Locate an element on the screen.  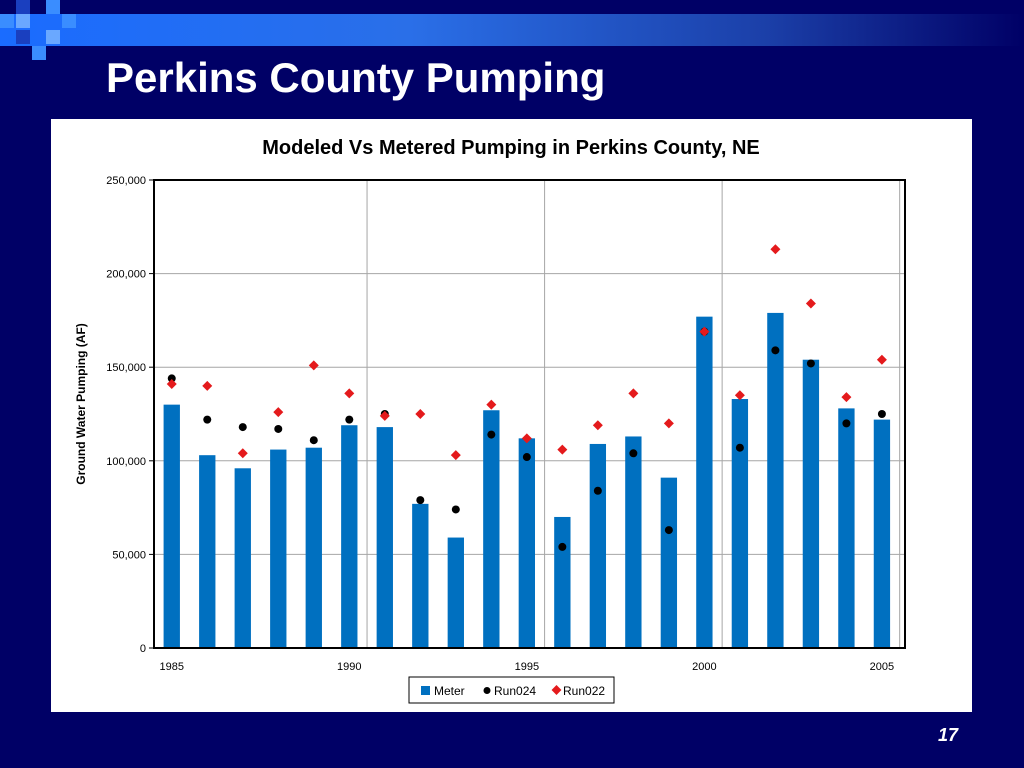
legend-label-meter: Meter is located at coordinates (449, 691).